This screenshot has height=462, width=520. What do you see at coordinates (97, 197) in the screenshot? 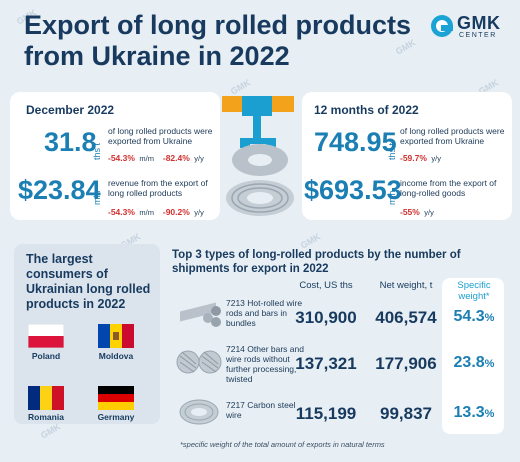
I see `december-revenue-unit: mln` at bounding box center [97, 197].